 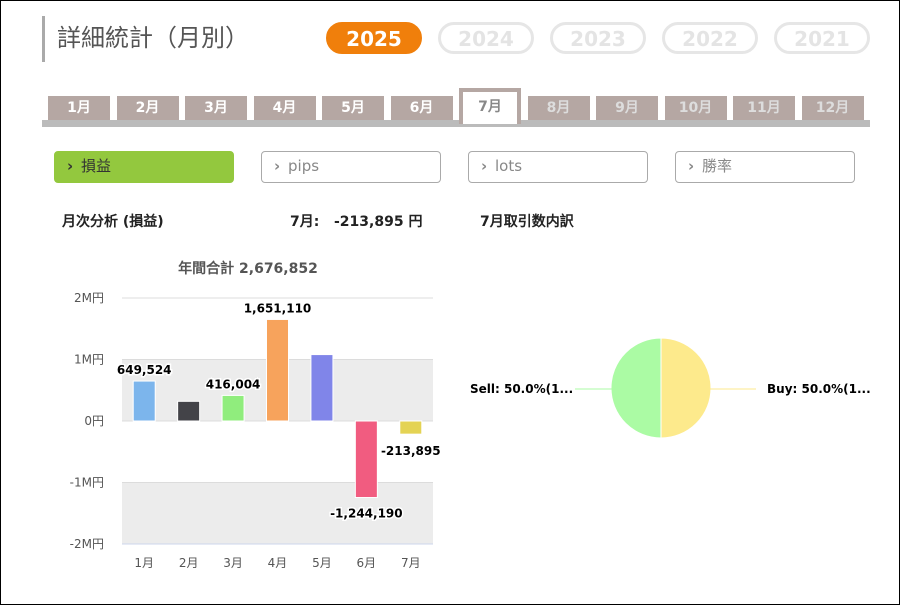 What do you see at coordinates (304, 166) in the screenshot?
I see `metric-label: pips` at bounding box center [304, 166].